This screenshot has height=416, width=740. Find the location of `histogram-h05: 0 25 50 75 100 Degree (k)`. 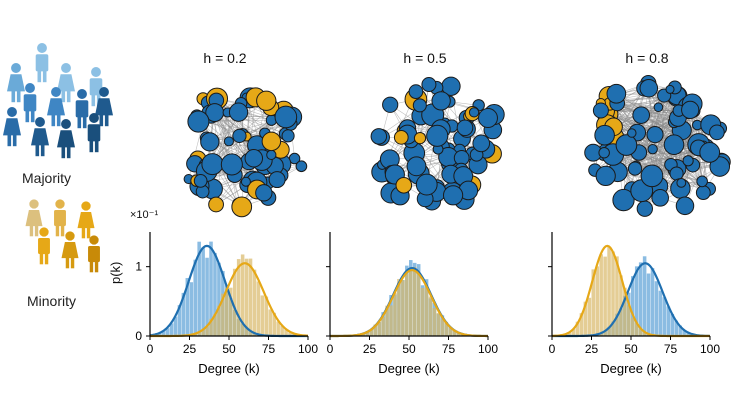

histogram-h05: 0 25 50 75 100 Degree (k) is located at coordinates (412, 304).